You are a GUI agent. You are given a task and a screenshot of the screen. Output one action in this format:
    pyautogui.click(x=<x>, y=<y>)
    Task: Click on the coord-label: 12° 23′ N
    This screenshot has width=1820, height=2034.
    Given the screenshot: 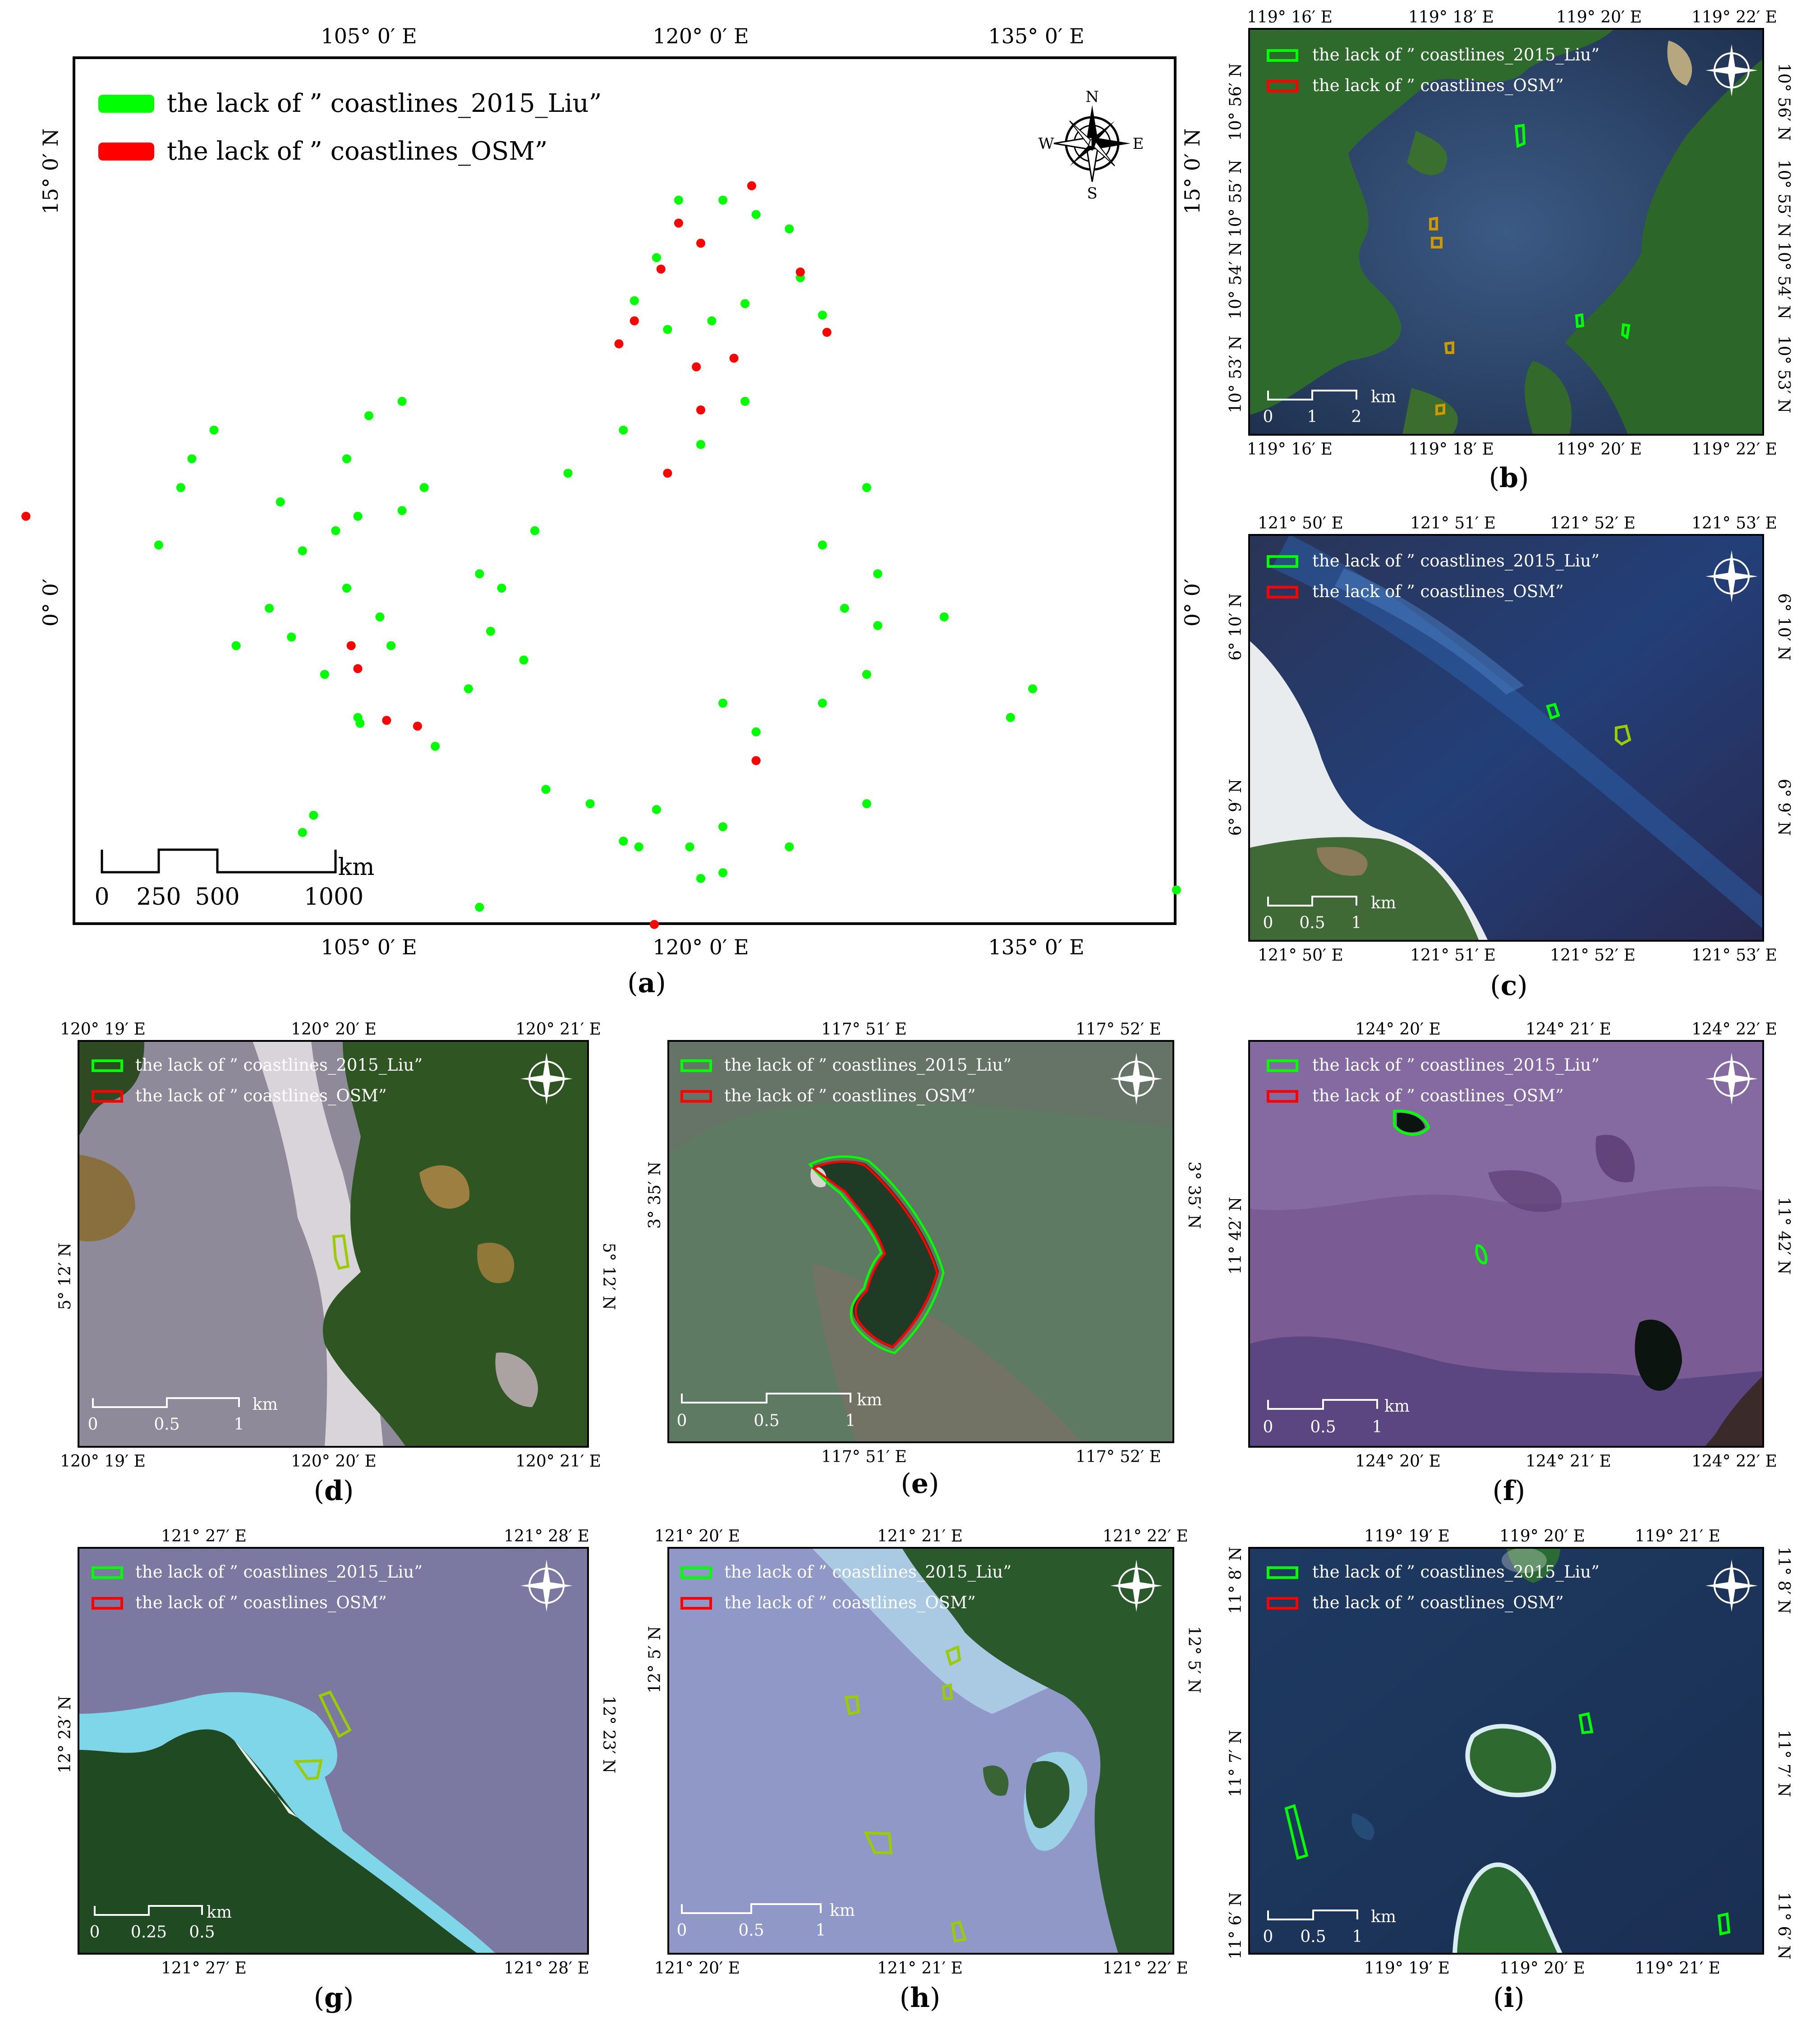 What is the action you would take?
    pyautogui.click(x=609, y=1735)
    